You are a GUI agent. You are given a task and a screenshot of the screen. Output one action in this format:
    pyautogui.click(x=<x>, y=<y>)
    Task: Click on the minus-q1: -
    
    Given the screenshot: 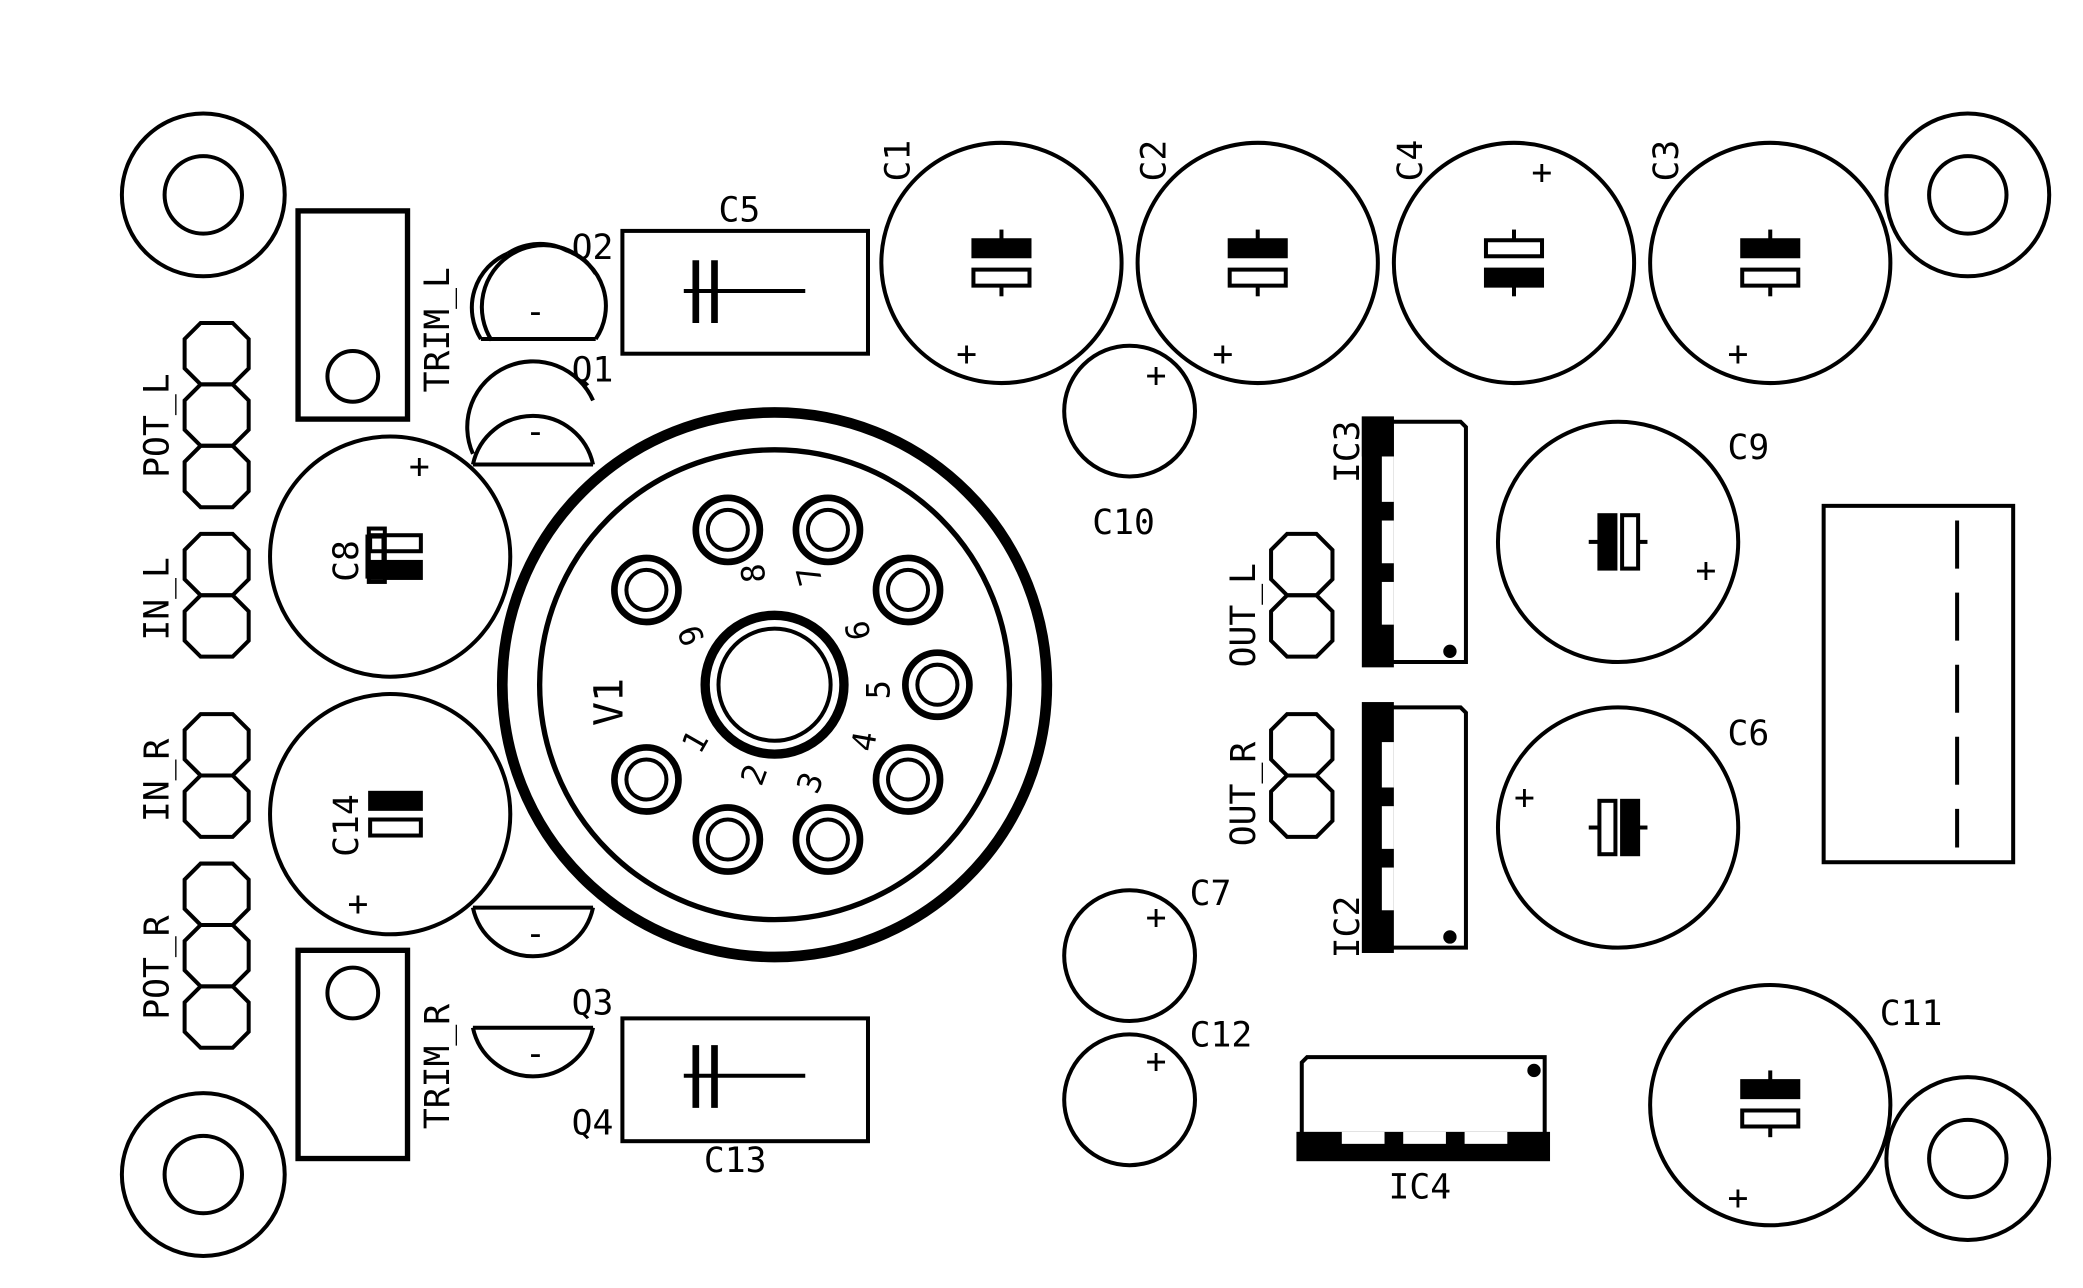 What is the action you would take?
    pyautogui.click(x=535, y=432)
    